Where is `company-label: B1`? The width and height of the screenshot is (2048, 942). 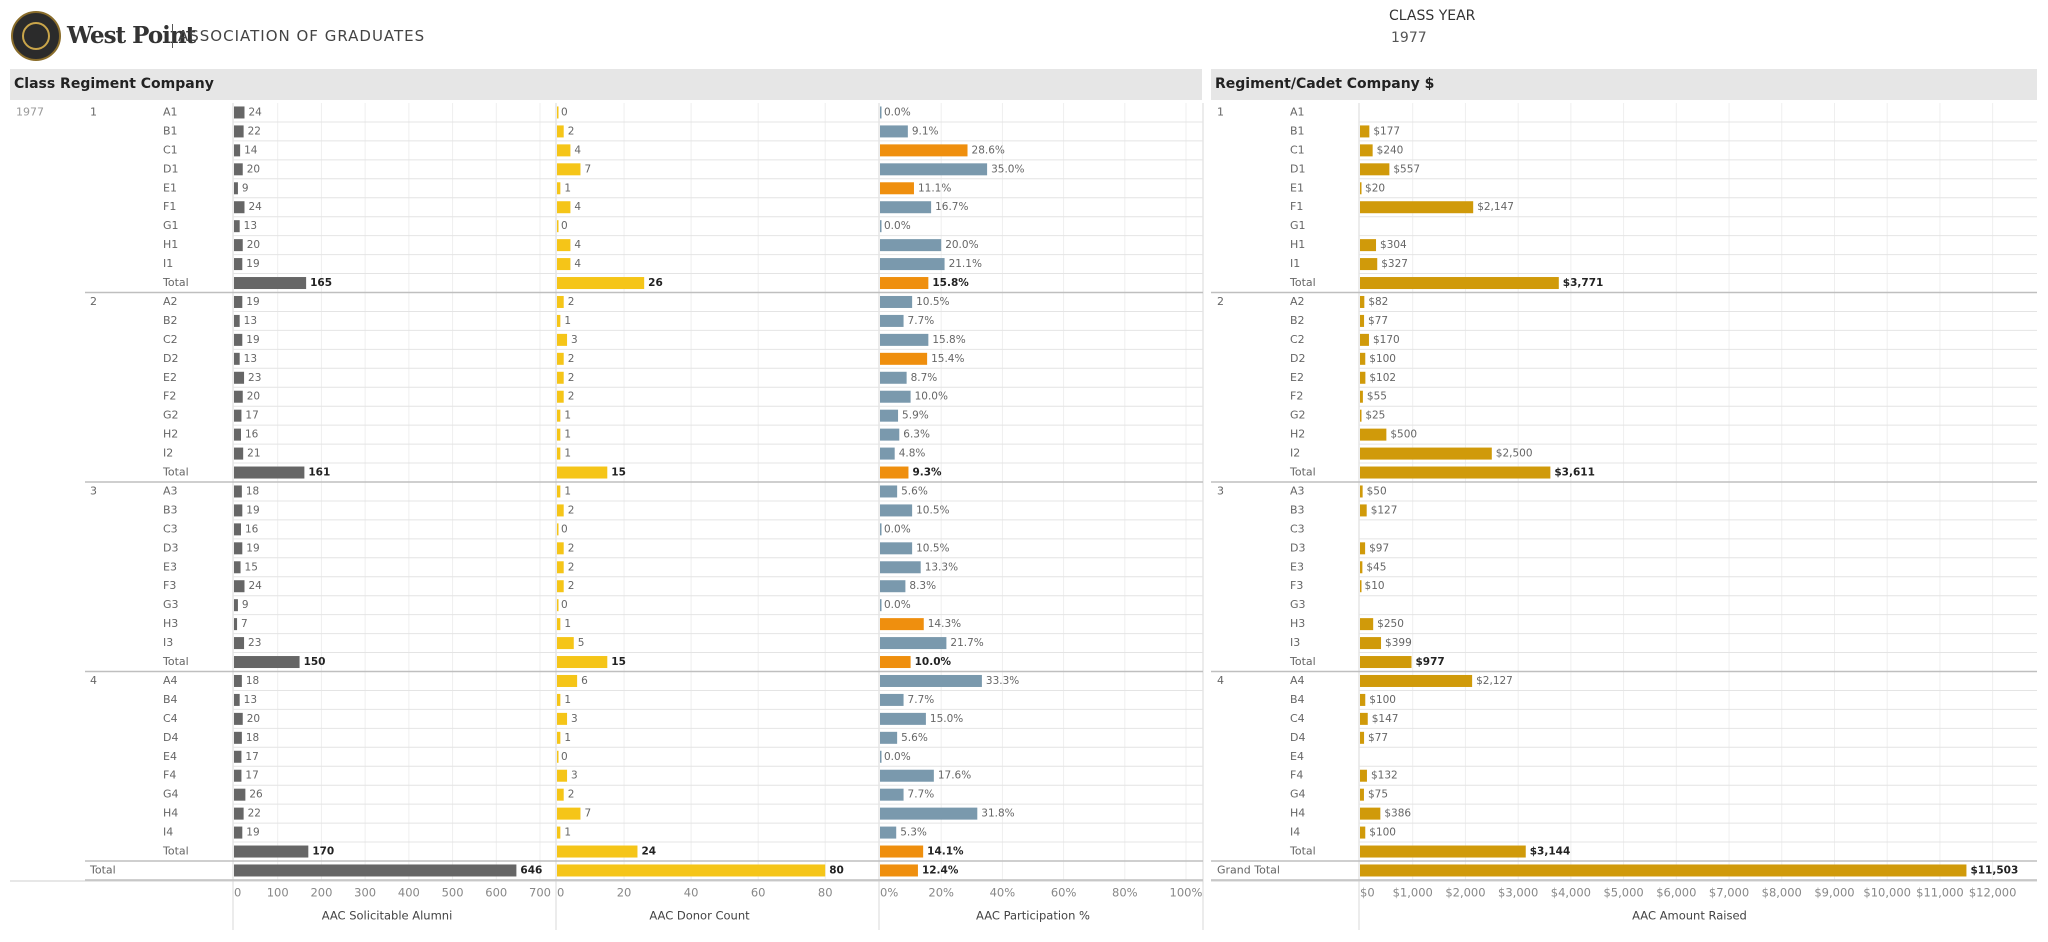 company-label: B1 is located at coordinates (1297, 130).